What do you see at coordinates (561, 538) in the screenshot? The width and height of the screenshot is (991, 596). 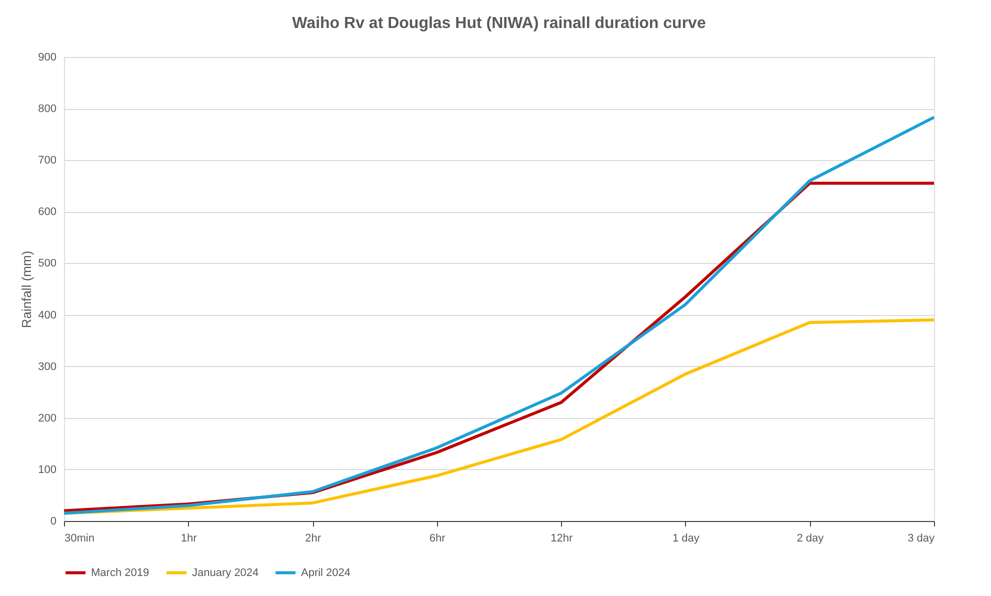 I see `x-tick-label: 12hr` at bounding box center [561, 538].